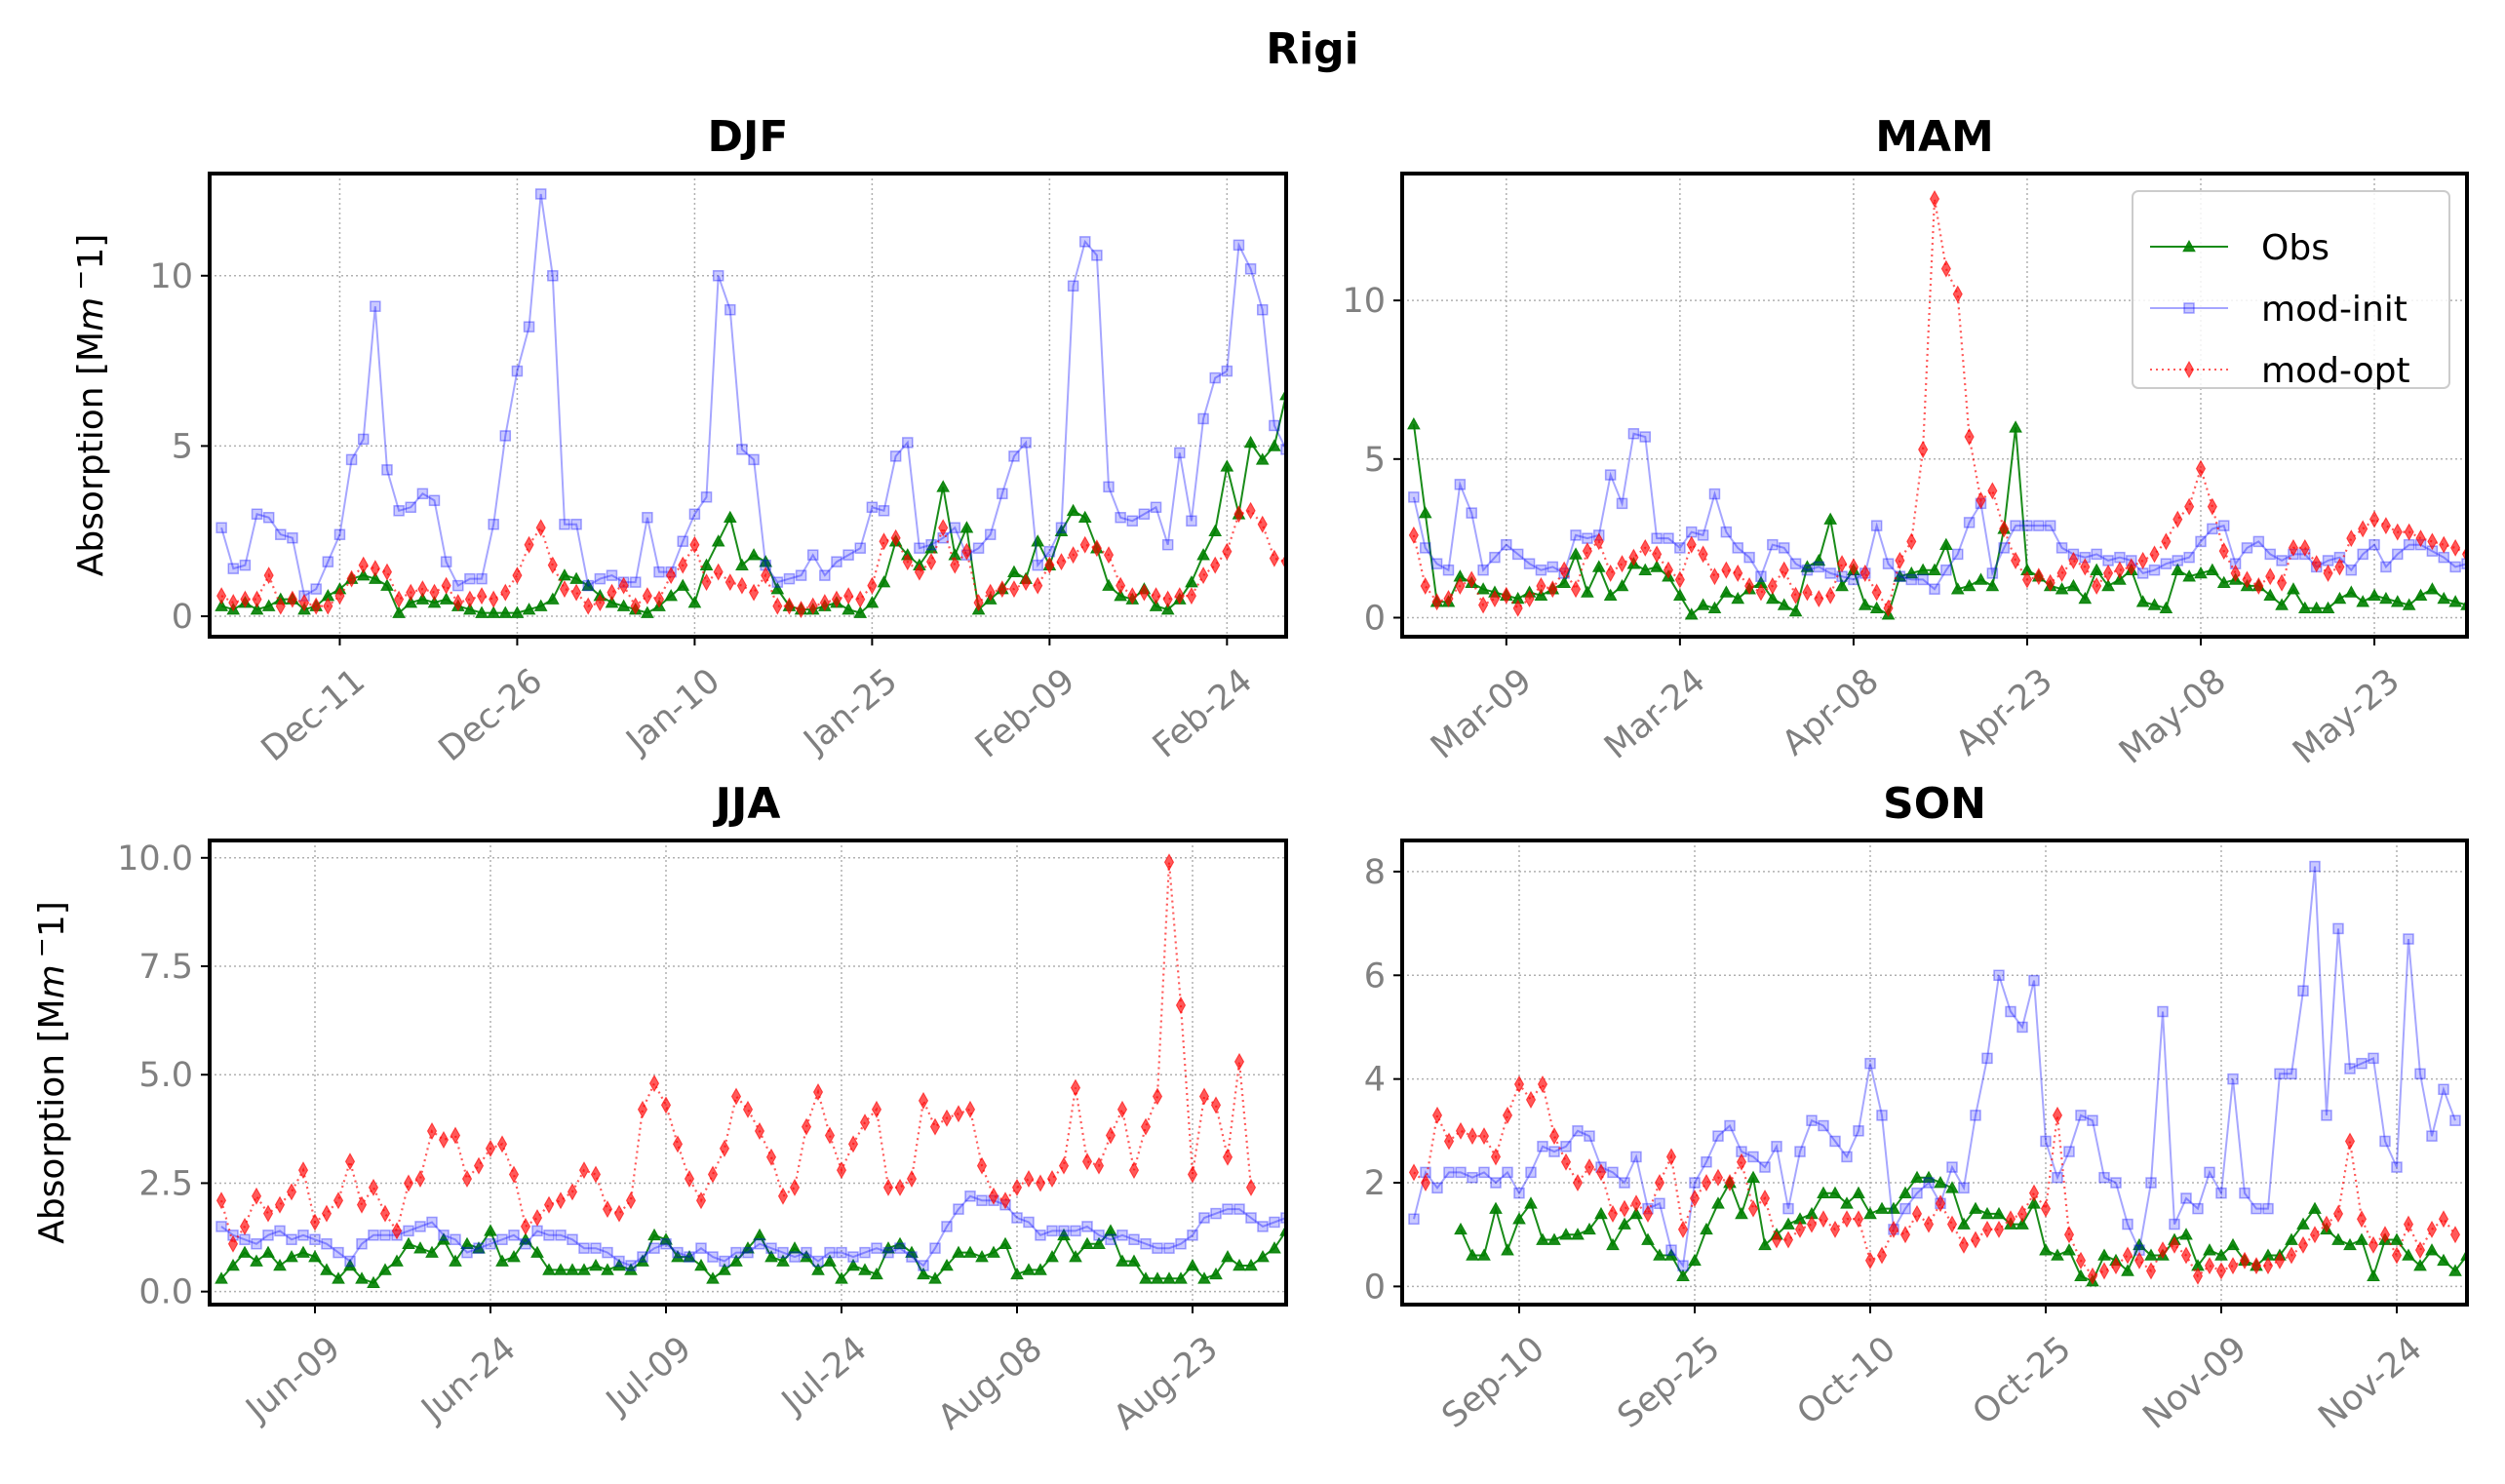 The image size is (2505, 1484). What do you see at coordinates (1481, 713) in the screenshot?
I see `x-tick-label: Mar-09` at bounding box center [1481, 713].